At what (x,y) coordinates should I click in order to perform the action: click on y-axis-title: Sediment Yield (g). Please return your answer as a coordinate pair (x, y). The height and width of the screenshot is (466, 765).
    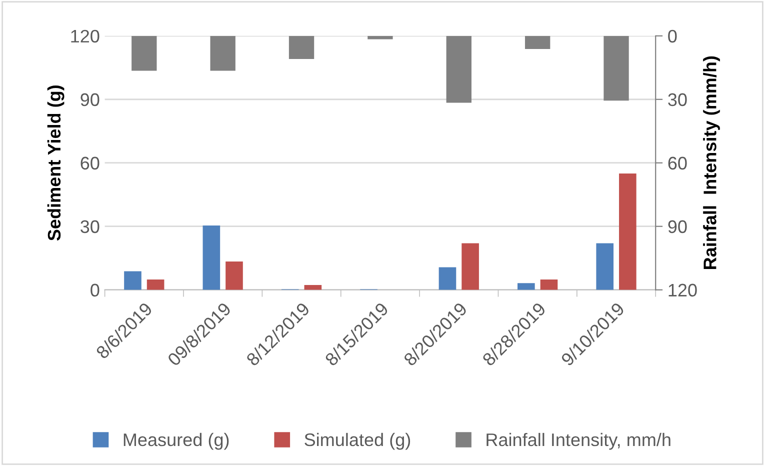
    Looking at the image, I should click on (55, 163).